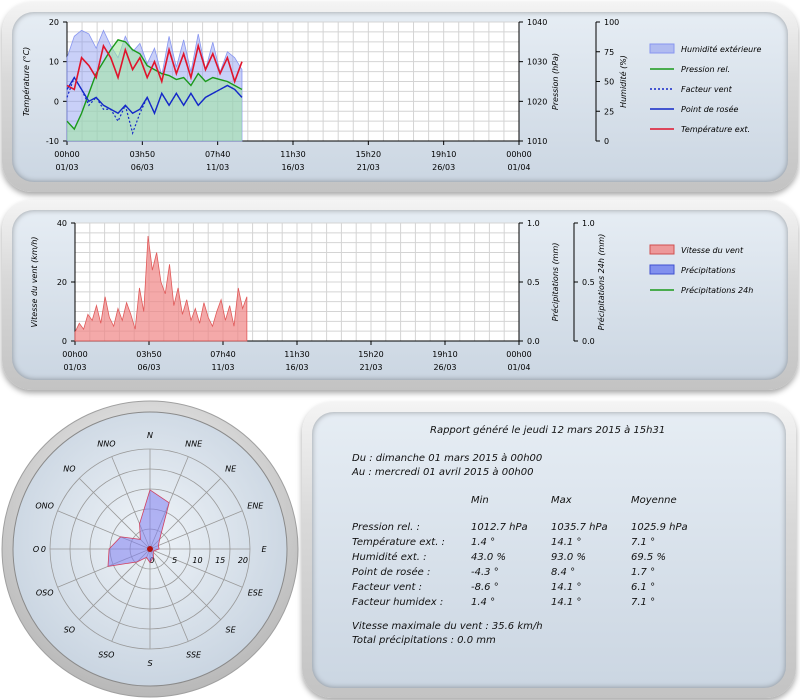  I want to click on y-right-tick-label: 1040, so click(537, 22).